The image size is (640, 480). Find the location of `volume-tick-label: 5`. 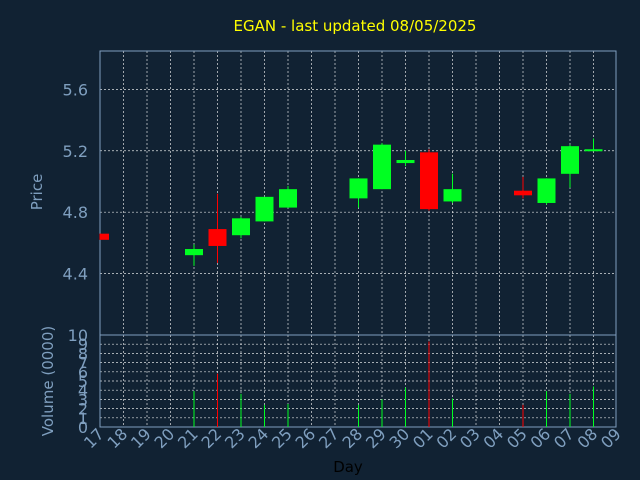

volume-tick-label: 5 is located at coordinates (83, 381).